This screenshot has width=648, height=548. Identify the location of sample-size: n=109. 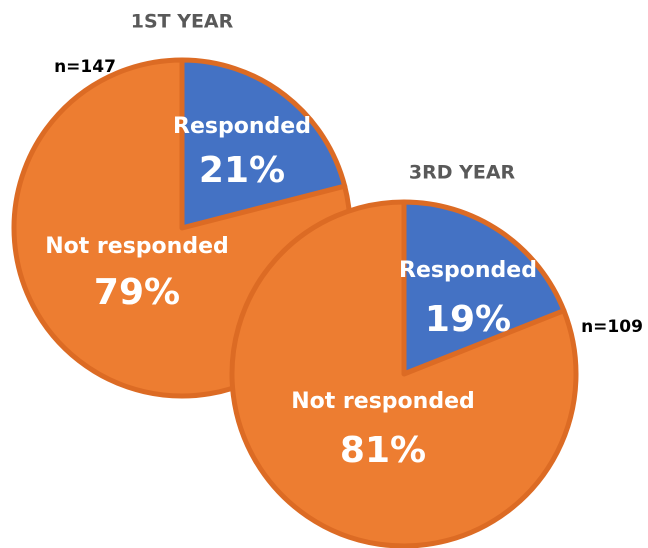
(612, 327).